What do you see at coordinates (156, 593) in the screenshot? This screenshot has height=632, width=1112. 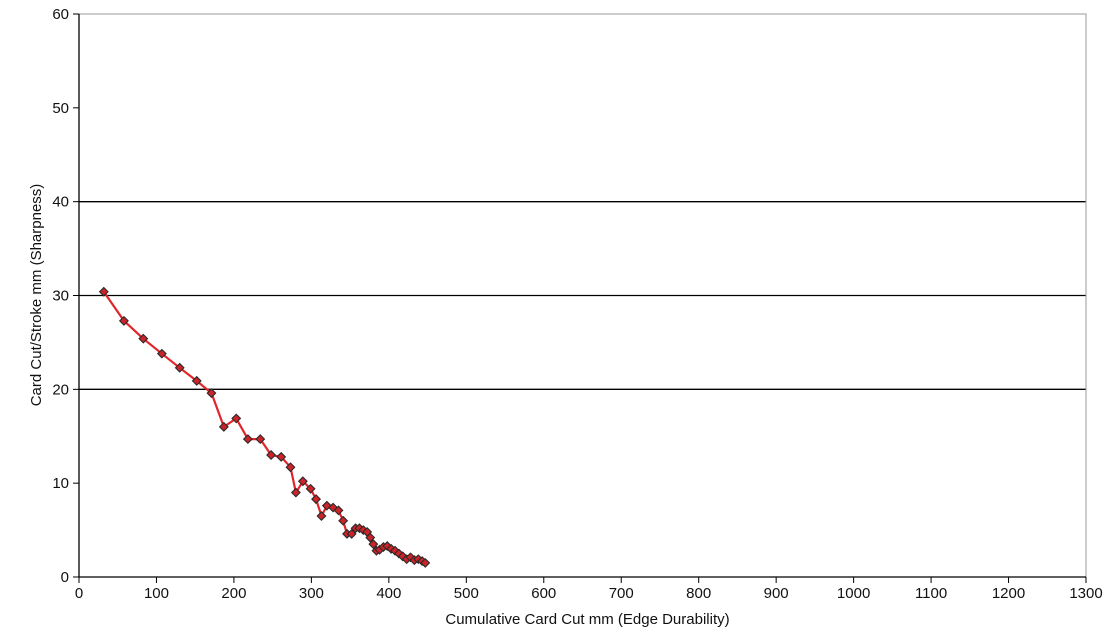 I see `x-tick-label: 100` at bounding box center [156, 593].